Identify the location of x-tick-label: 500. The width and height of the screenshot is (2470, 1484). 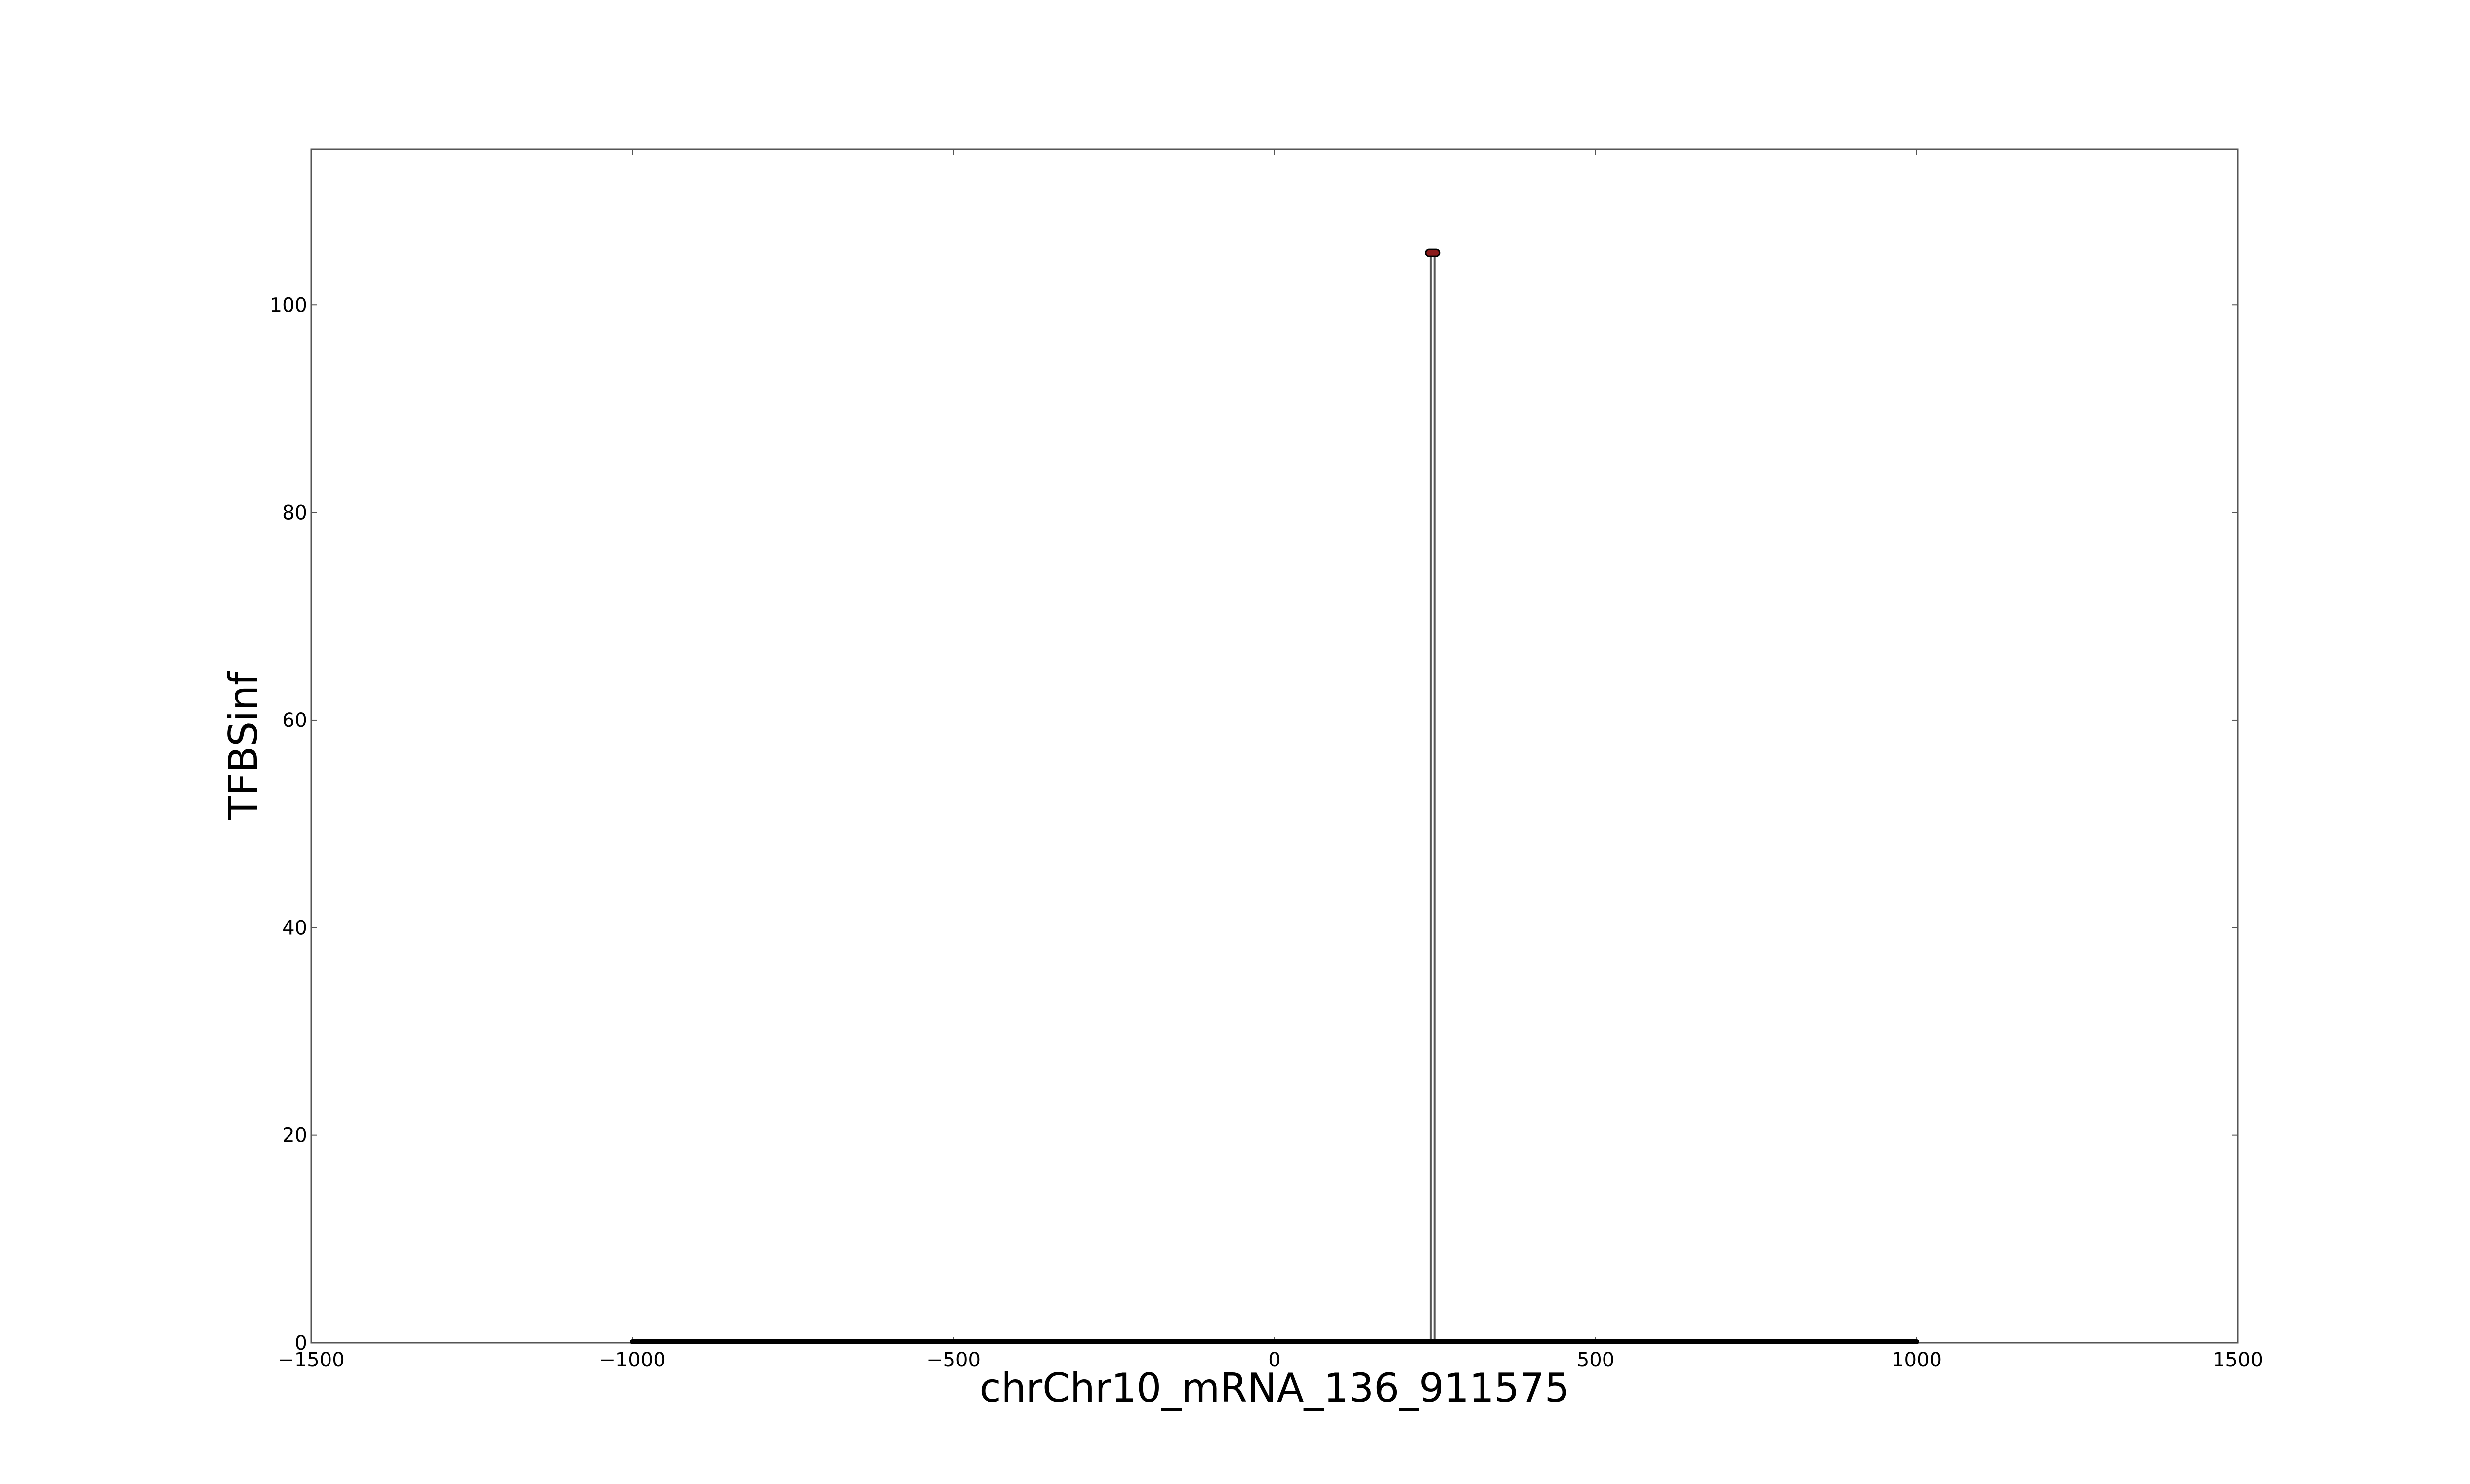
(1595, 1360).